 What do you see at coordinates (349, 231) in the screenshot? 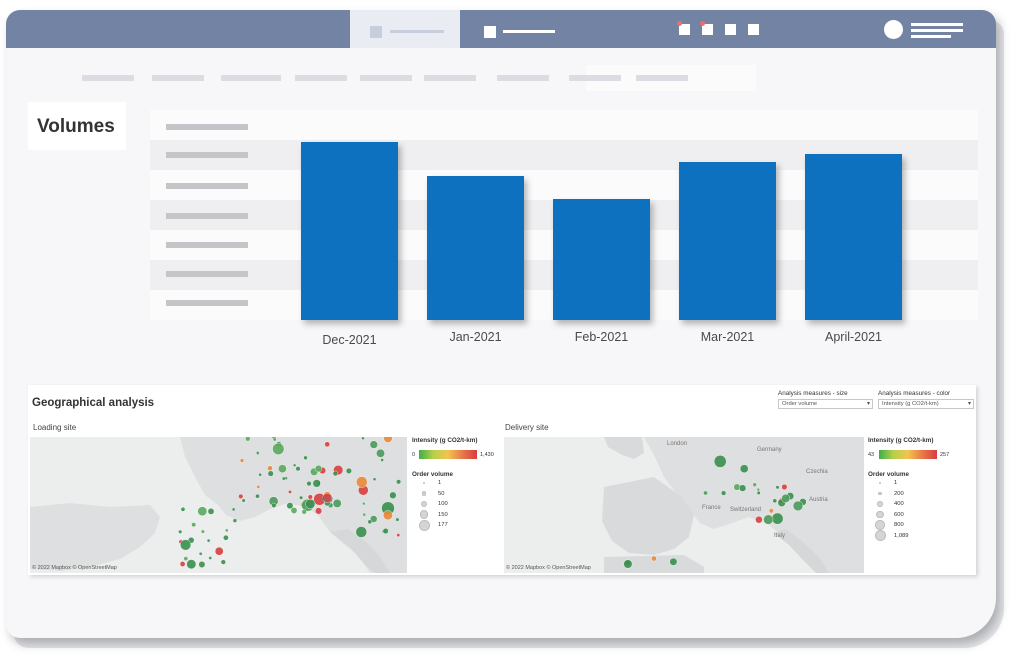
I see `bar-dec-2021` at bounding box center [349, 231].